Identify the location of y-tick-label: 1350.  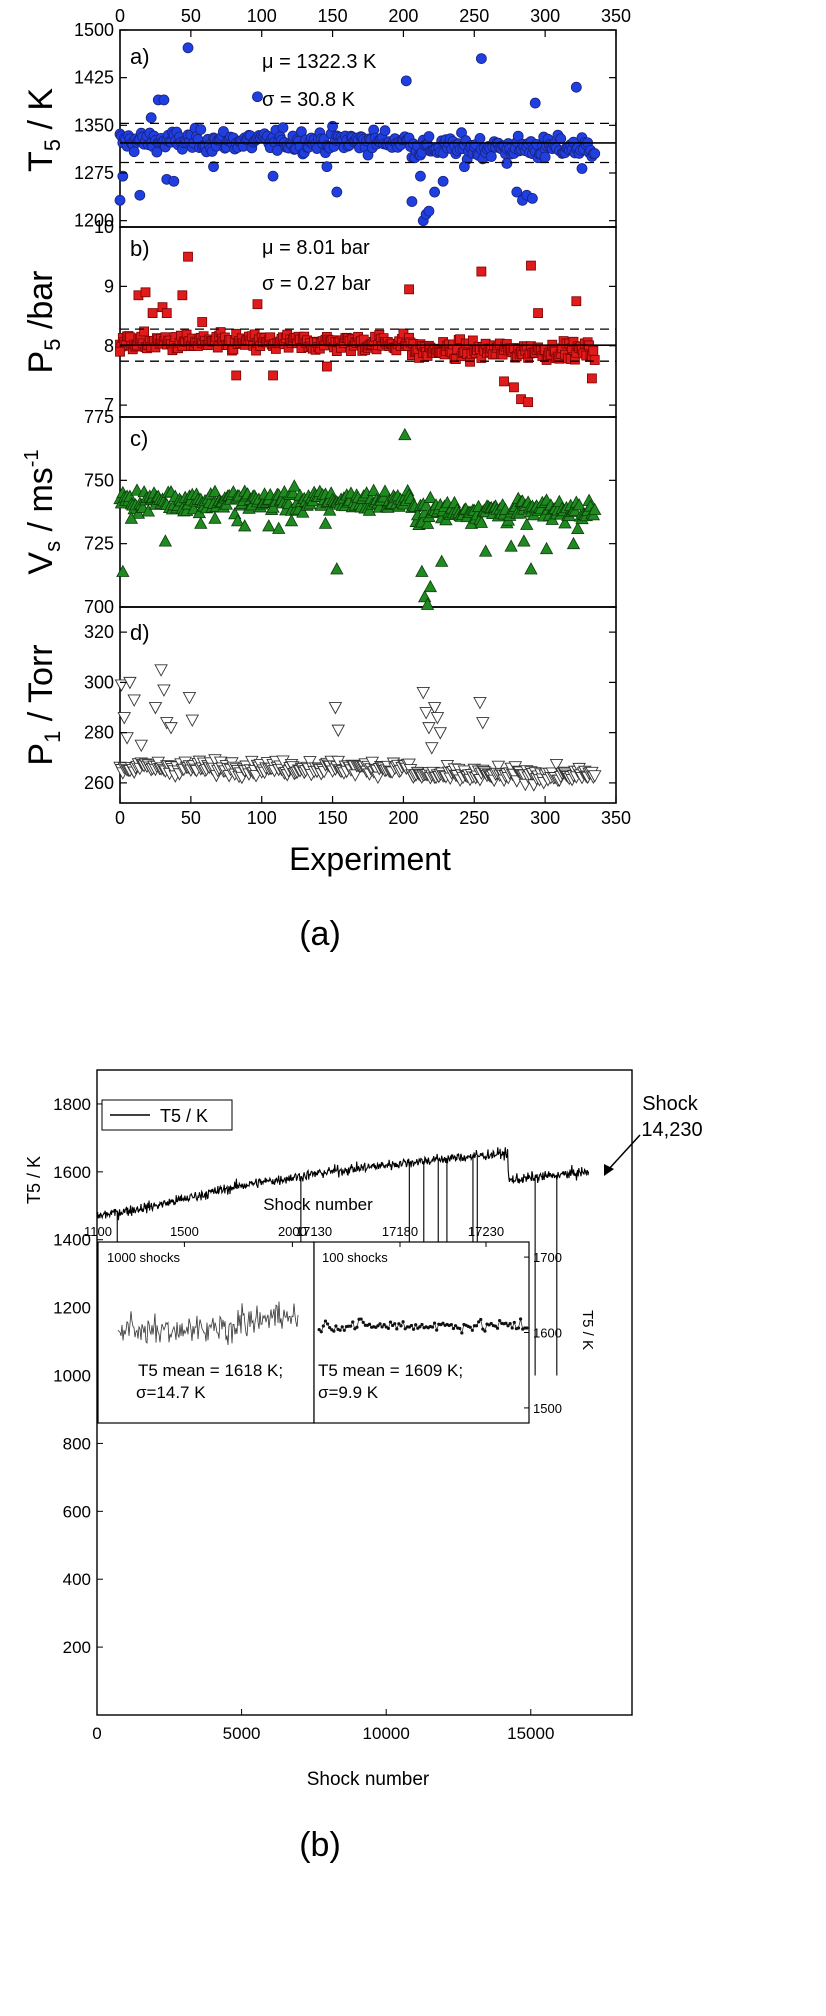
(94, 125).